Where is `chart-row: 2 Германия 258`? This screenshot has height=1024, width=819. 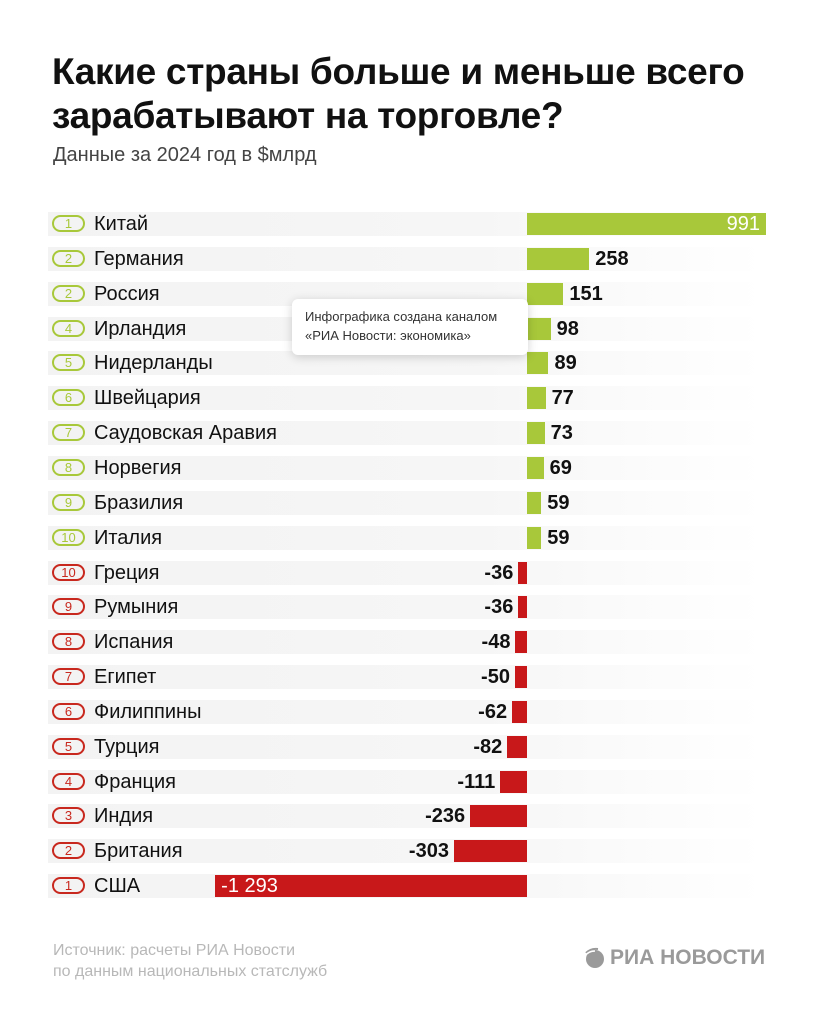 chart-row: 2 Германия 258 is located at coordinates (408, 259).